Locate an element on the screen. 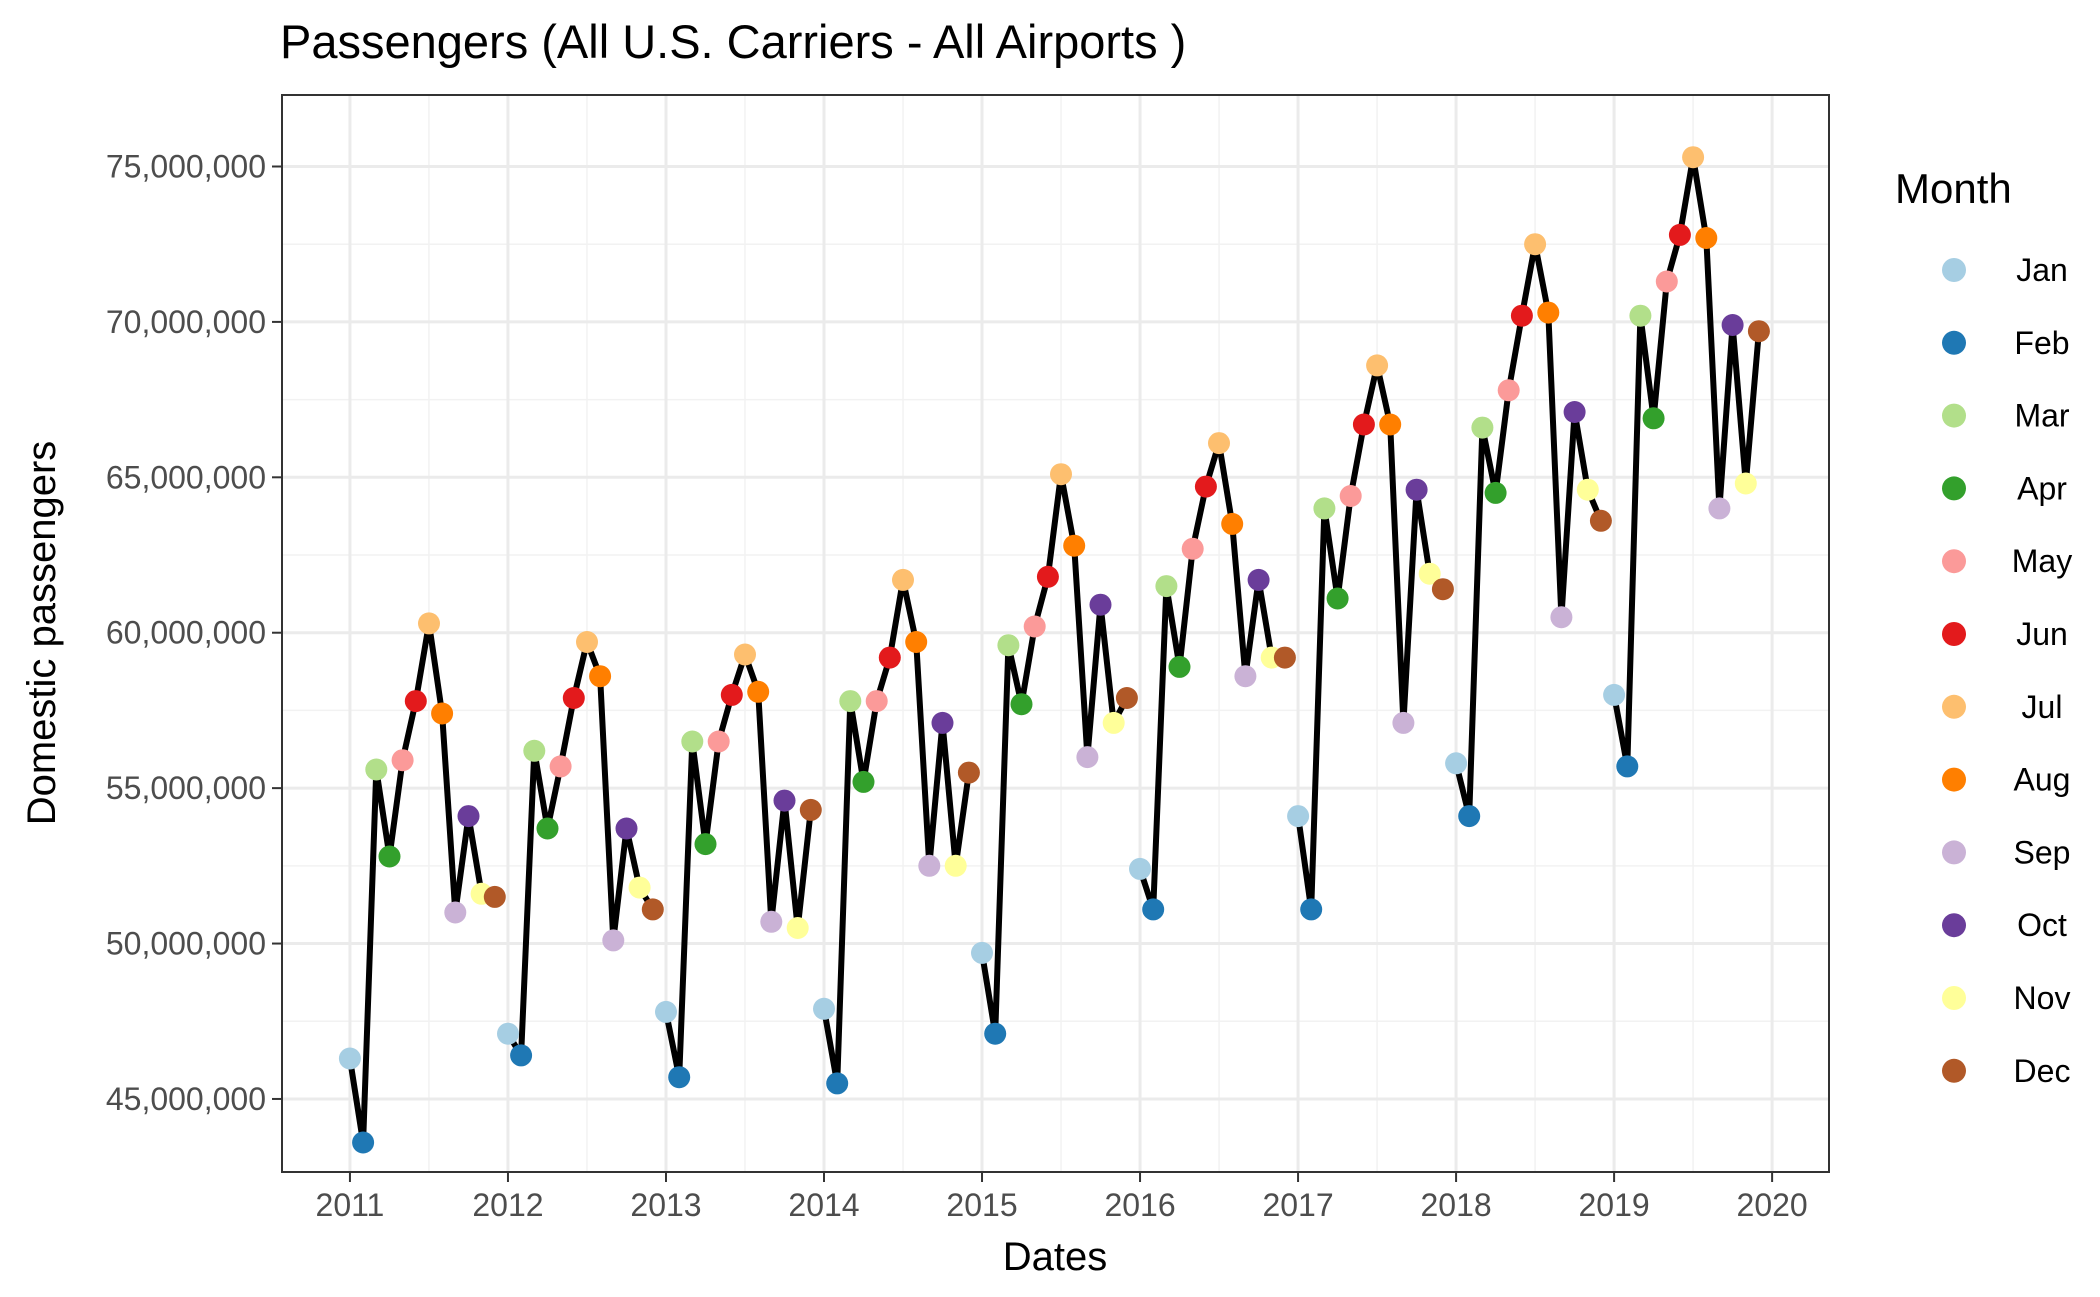  data-point-2015-may is located at coordinates (1034, 626).